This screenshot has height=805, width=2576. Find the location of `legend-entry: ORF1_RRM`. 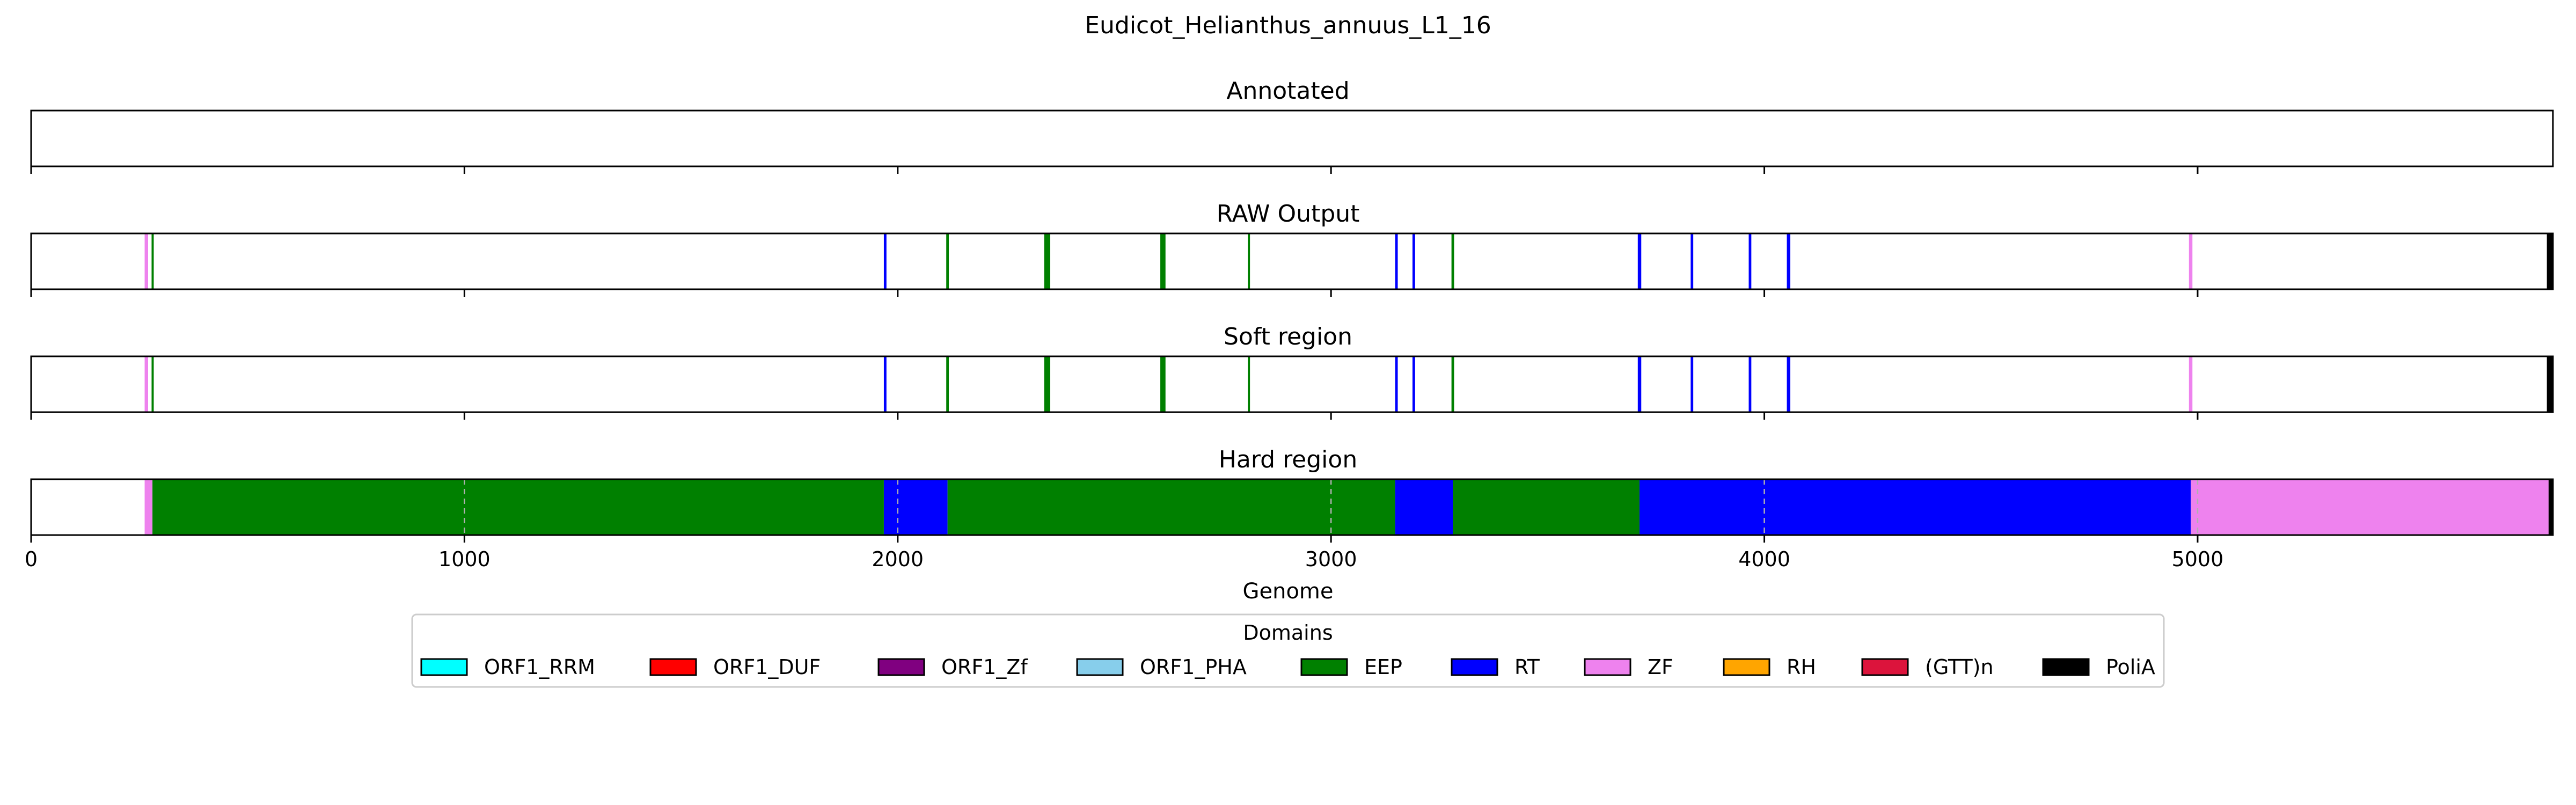

legend-entry: ORF1_RRM is located at coordinates (507, 667).